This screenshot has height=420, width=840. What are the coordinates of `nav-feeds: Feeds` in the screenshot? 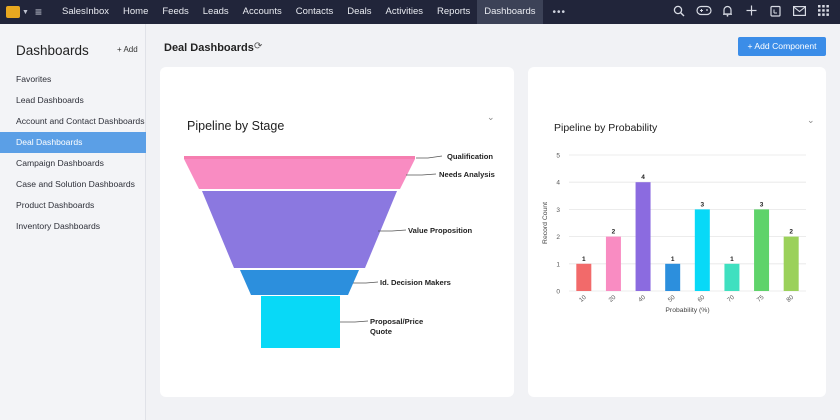 It's located at (175, 11).